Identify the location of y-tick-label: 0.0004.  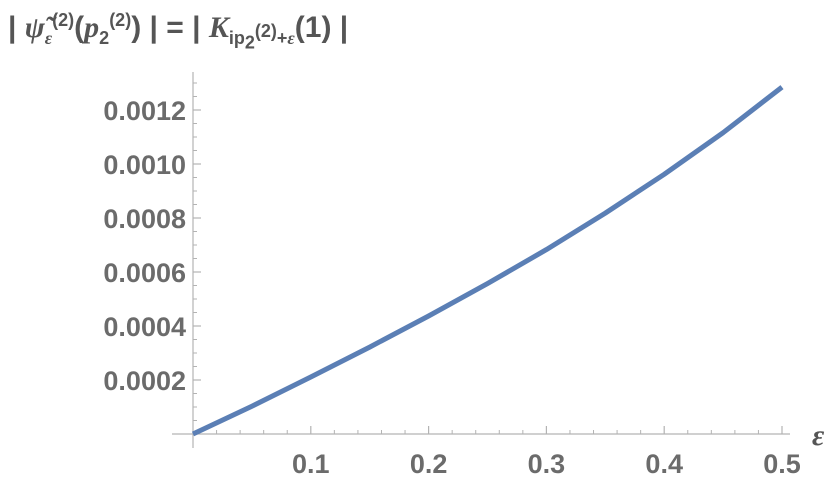
(144, 327).